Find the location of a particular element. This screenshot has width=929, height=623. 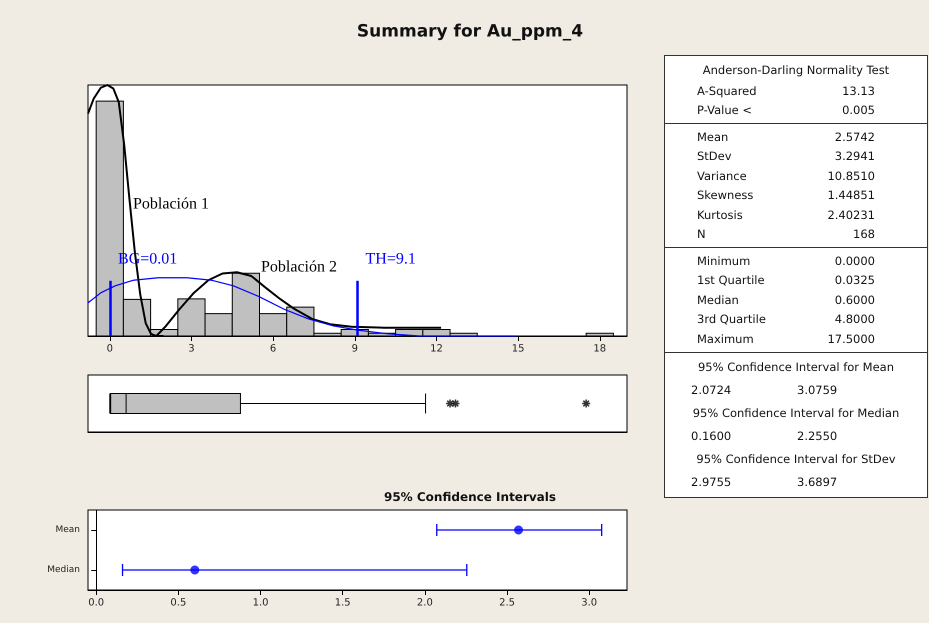

text: 0.1600 is located at coordinates (711, 435).